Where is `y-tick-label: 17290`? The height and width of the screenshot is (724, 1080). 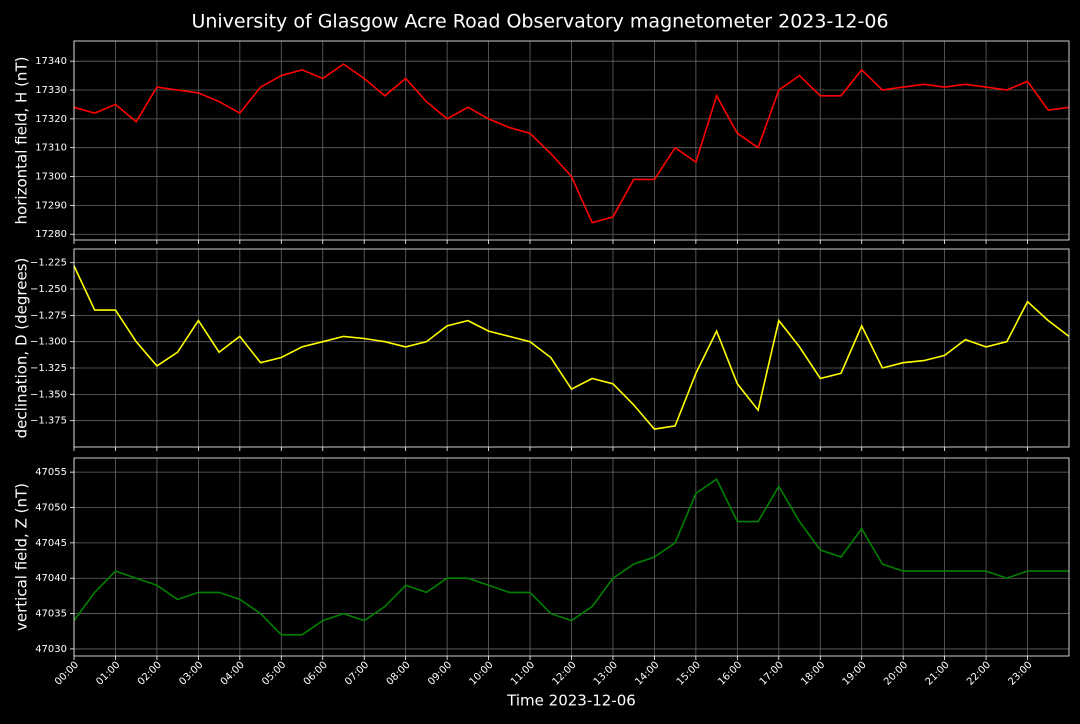 y-tick-label: 17290 is located at coordinates (51, 205).